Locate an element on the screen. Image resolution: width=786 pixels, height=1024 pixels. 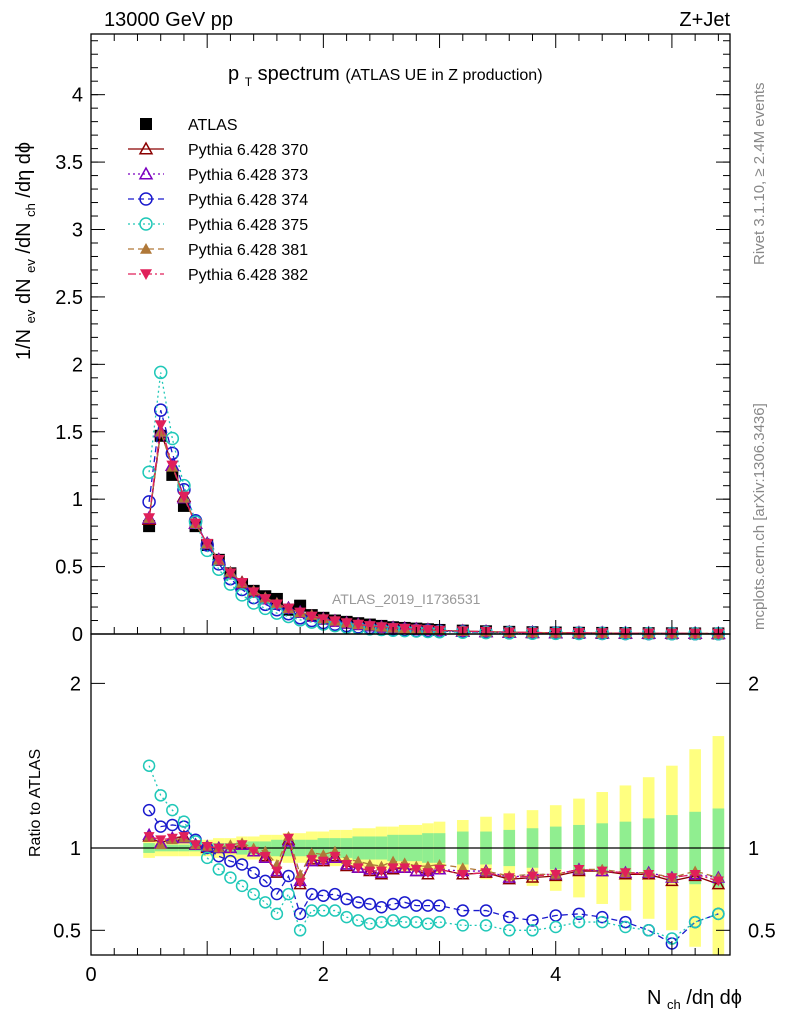
legend-label: Pythia 6.428 382 is located at coordinates (248, 275).